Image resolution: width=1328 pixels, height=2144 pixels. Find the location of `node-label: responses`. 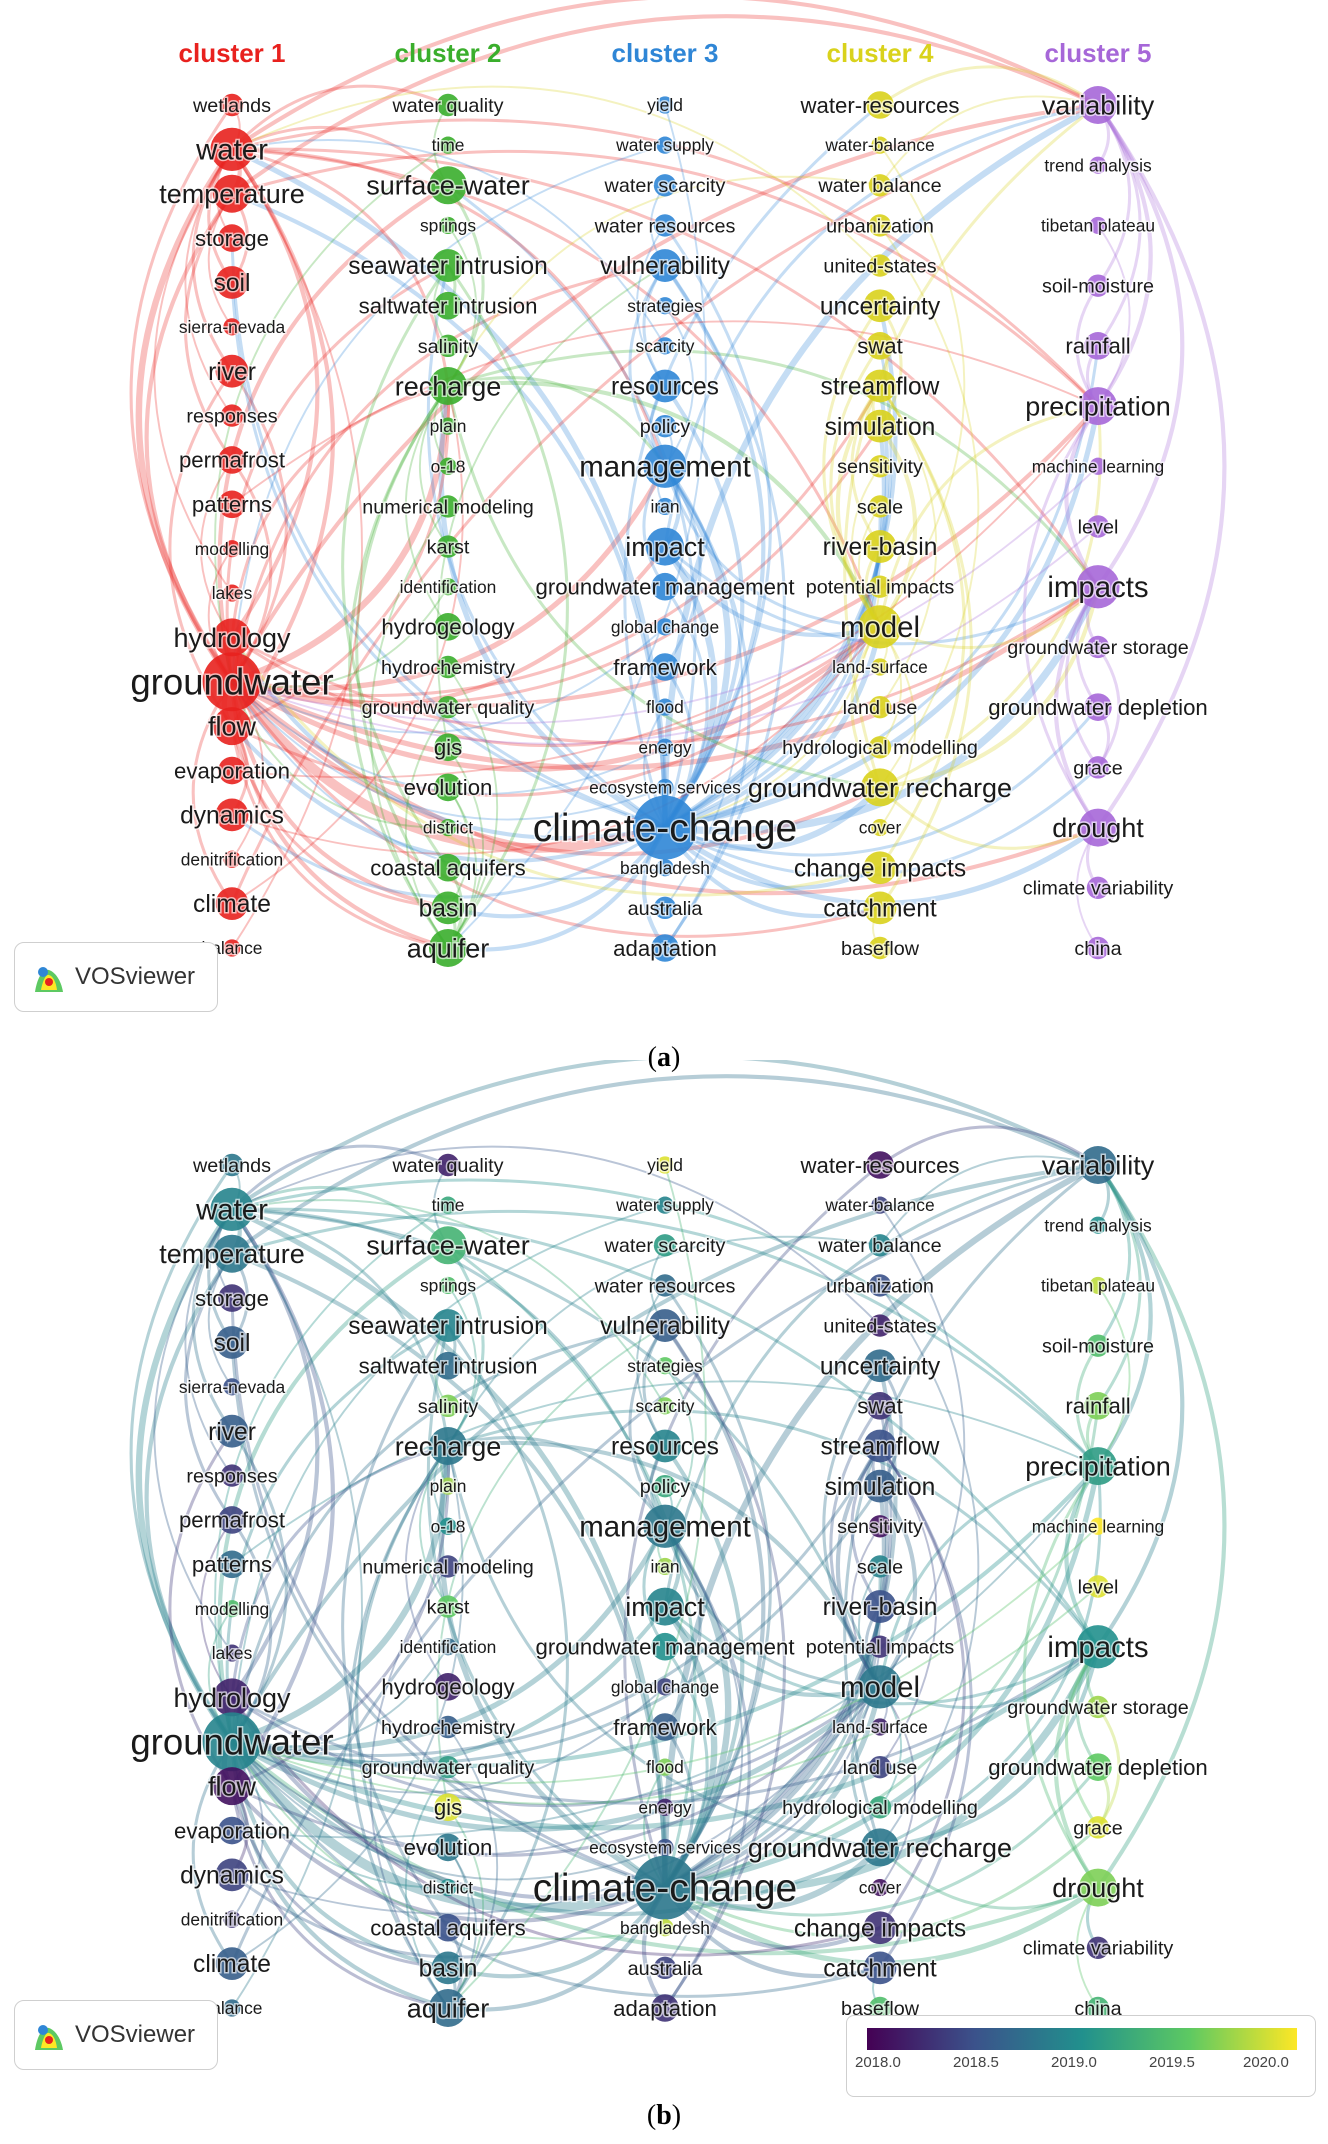

node-label: responses is located at coordinates (231, 1477).